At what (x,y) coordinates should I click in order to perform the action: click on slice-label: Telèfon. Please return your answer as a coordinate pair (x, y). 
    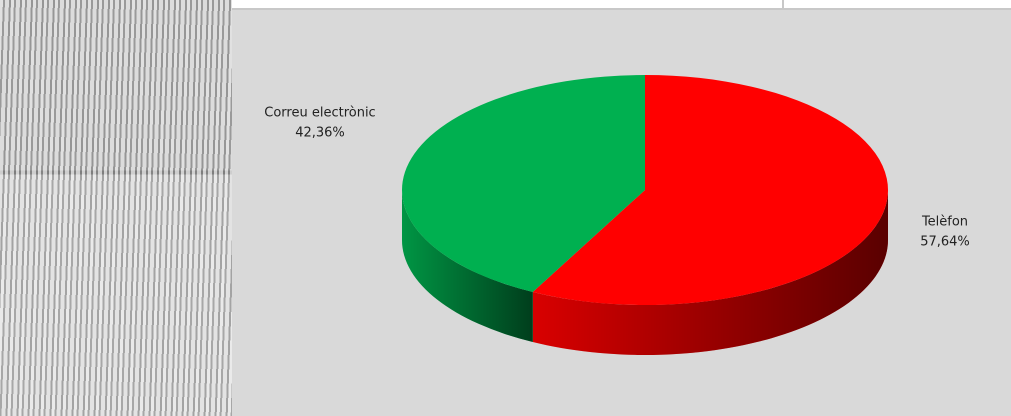
    Looking at the image, I should click on (944, 222).